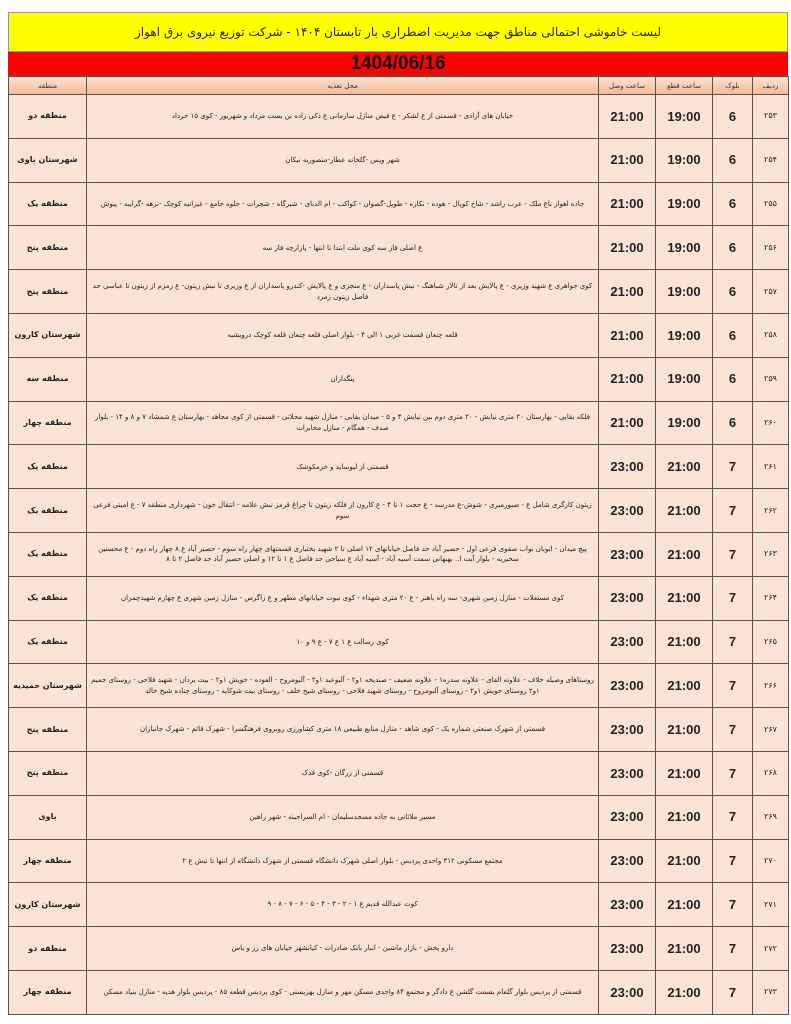 This screenshot has width=791, height=1024. I want to click on date-banner: 1404/06/16, so click(398, 64).